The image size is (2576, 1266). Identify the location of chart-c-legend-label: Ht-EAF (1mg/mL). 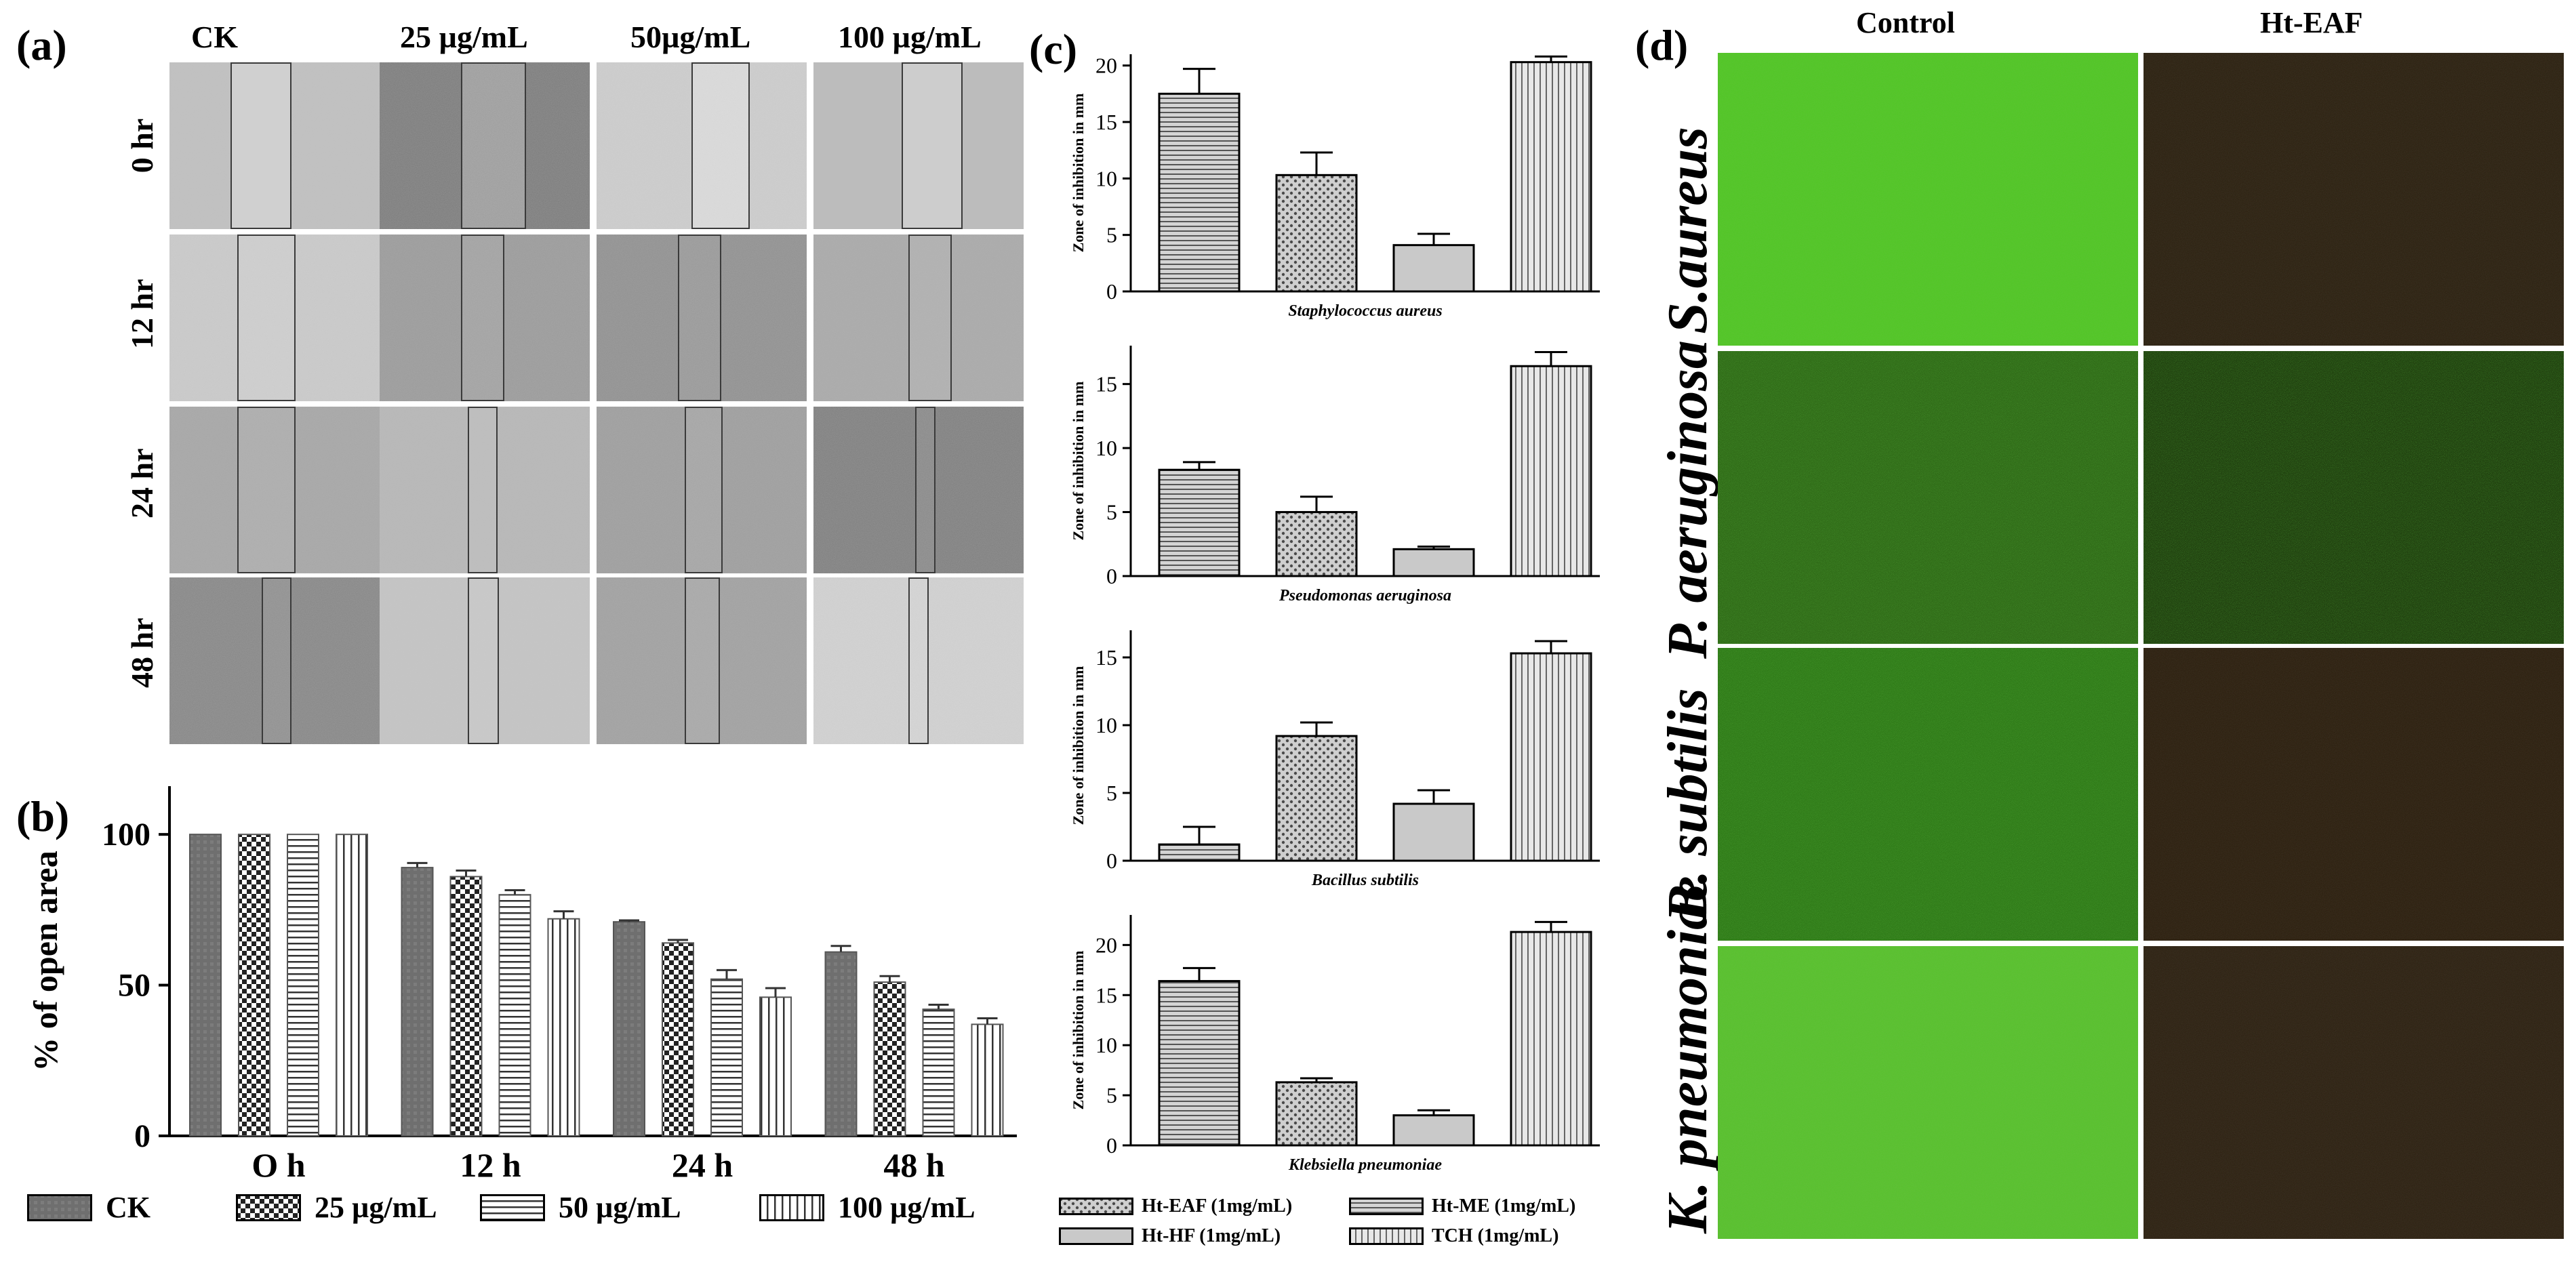
(1217, 1206).